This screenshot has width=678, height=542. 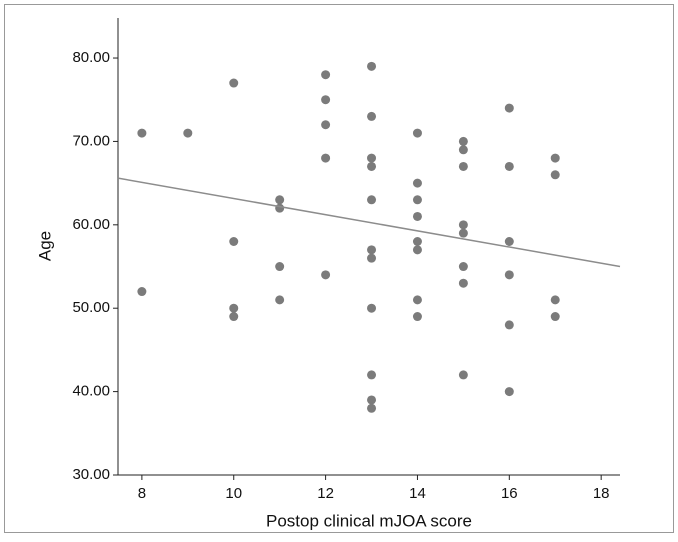 I want to click on x-tick-label: 8, so click(x=142, y=493).